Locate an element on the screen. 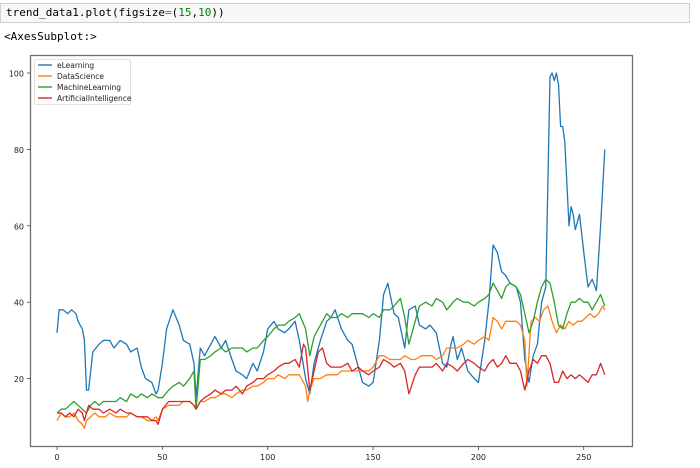  x-axis: 0 50 100 150 200 250 is located at coordinates (322, 454).